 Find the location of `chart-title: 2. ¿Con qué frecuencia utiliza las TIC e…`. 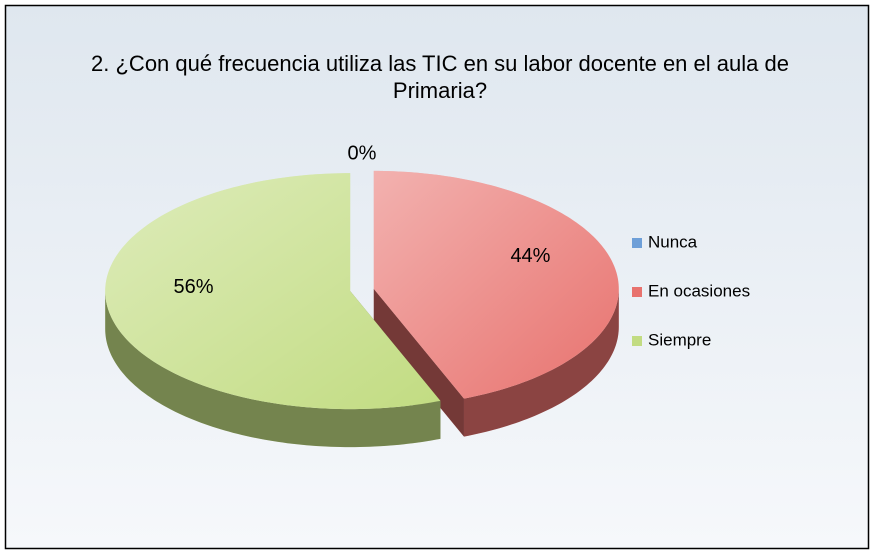

chart-title: 2. ¿Con qué frecuencia utiliza las TIC e… is located at coordinates (440, 77).